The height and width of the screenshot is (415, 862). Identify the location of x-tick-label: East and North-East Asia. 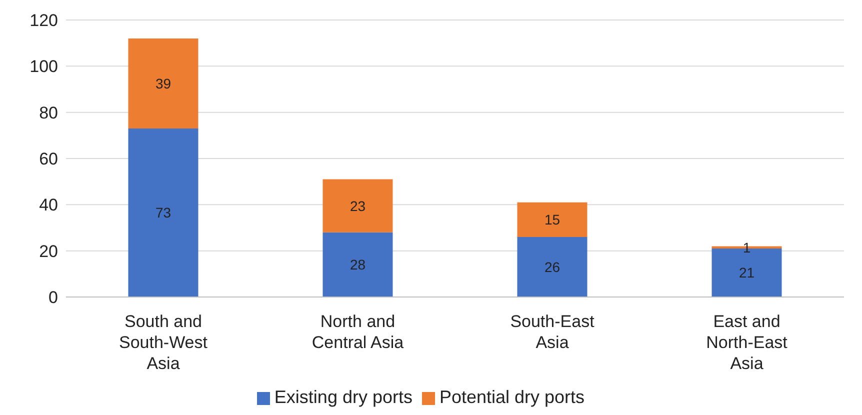
(747, 342).